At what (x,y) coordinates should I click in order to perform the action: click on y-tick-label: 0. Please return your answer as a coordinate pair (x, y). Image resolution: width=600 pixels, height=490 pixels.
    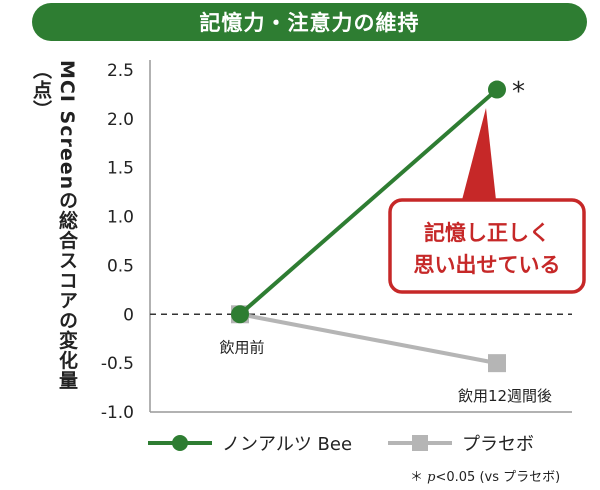
    Looking at the image, I should click on (128, 315).